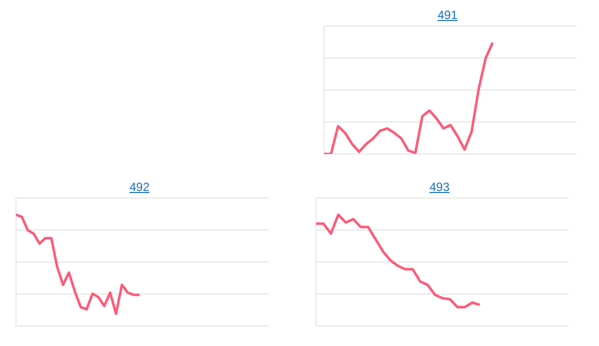 The height and width of the screenshot is (346, 599). I want to click on chart-title: 491, so click(447, 15).